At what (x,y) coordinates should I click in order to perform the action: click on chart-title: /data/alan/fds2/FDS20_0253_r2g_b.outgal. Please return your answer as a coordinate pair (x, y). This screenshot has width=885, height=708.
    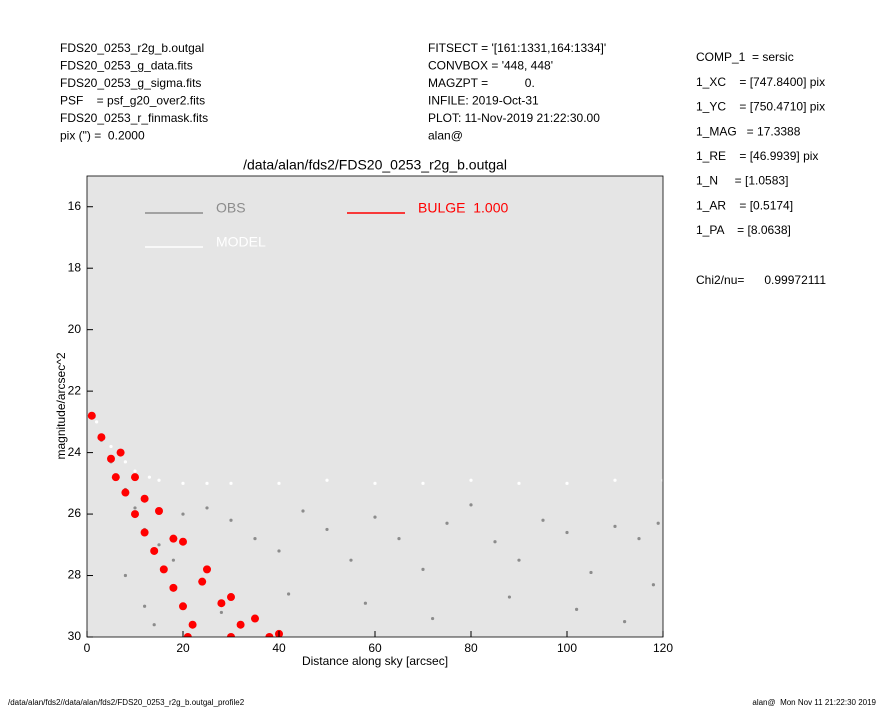
    Looking at the image, I should click on (375, 165).